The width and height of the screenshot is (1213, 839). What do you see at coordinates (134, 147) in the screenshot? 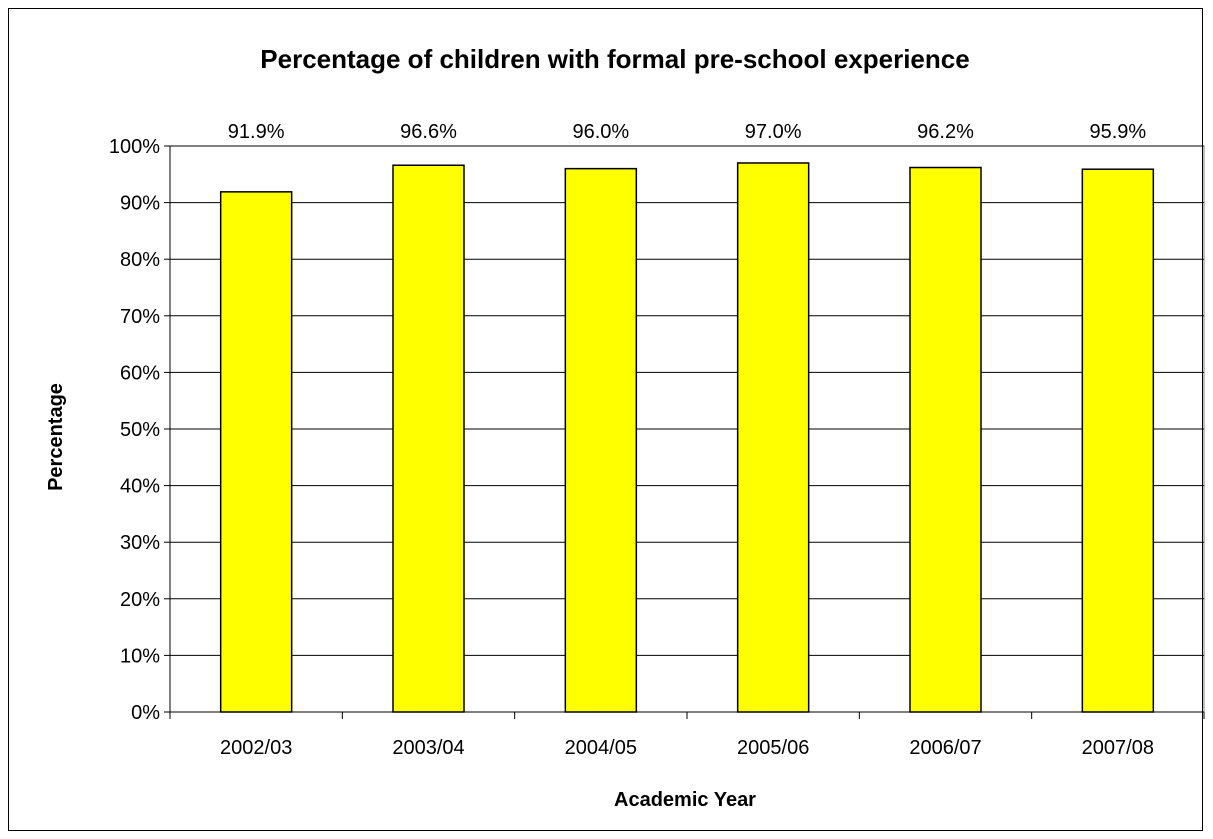
I see `y-tick-label: 100%` at bounding box center [134, 147].